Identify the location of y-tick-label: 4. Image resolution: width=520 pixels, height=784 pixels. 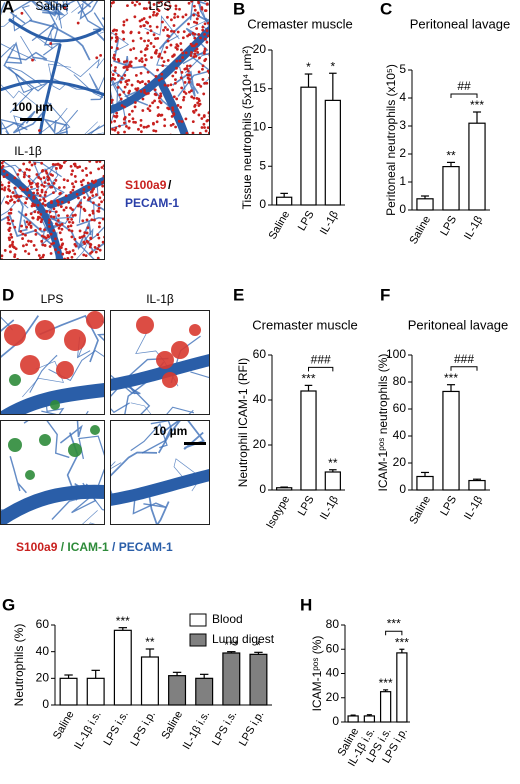
(402, 97).